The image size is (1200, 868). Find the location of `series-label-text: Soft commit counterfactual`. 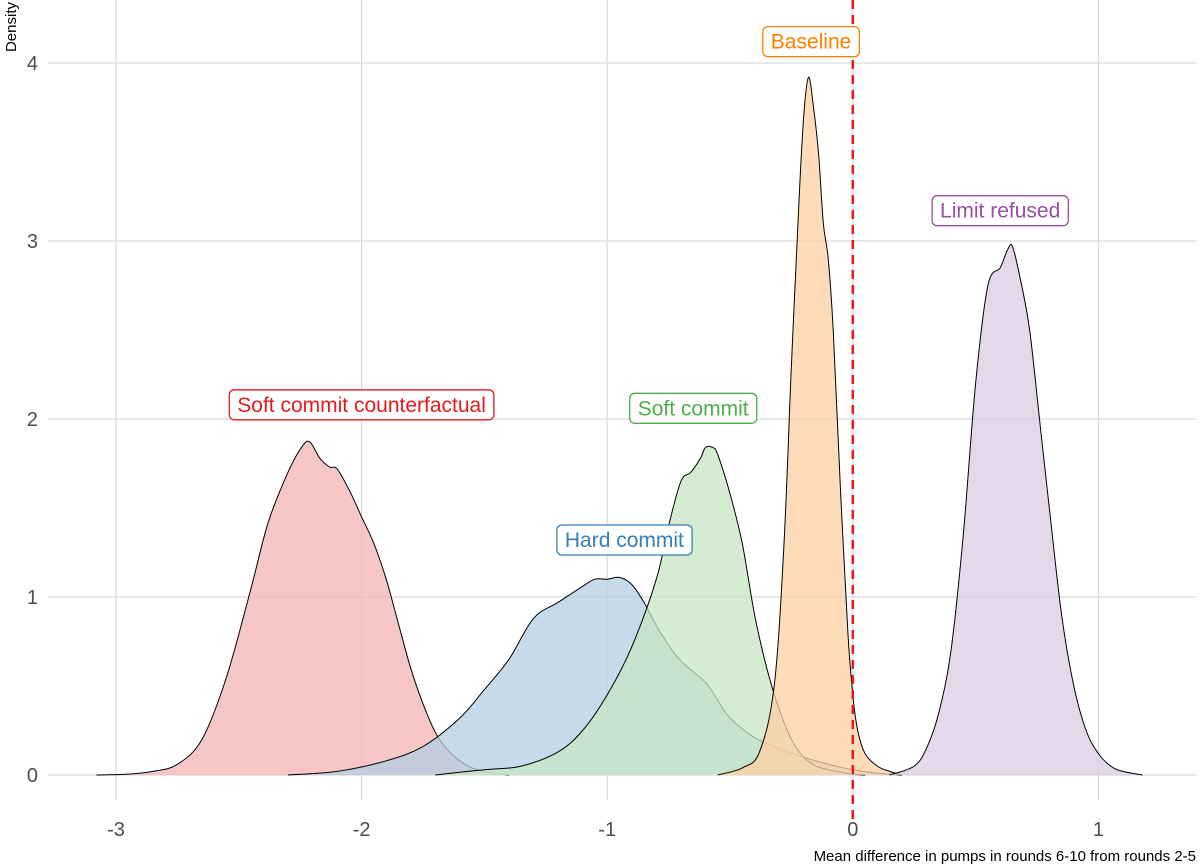

series-label-text: Soft commit counterfactual is located at coordinates (361, 405).